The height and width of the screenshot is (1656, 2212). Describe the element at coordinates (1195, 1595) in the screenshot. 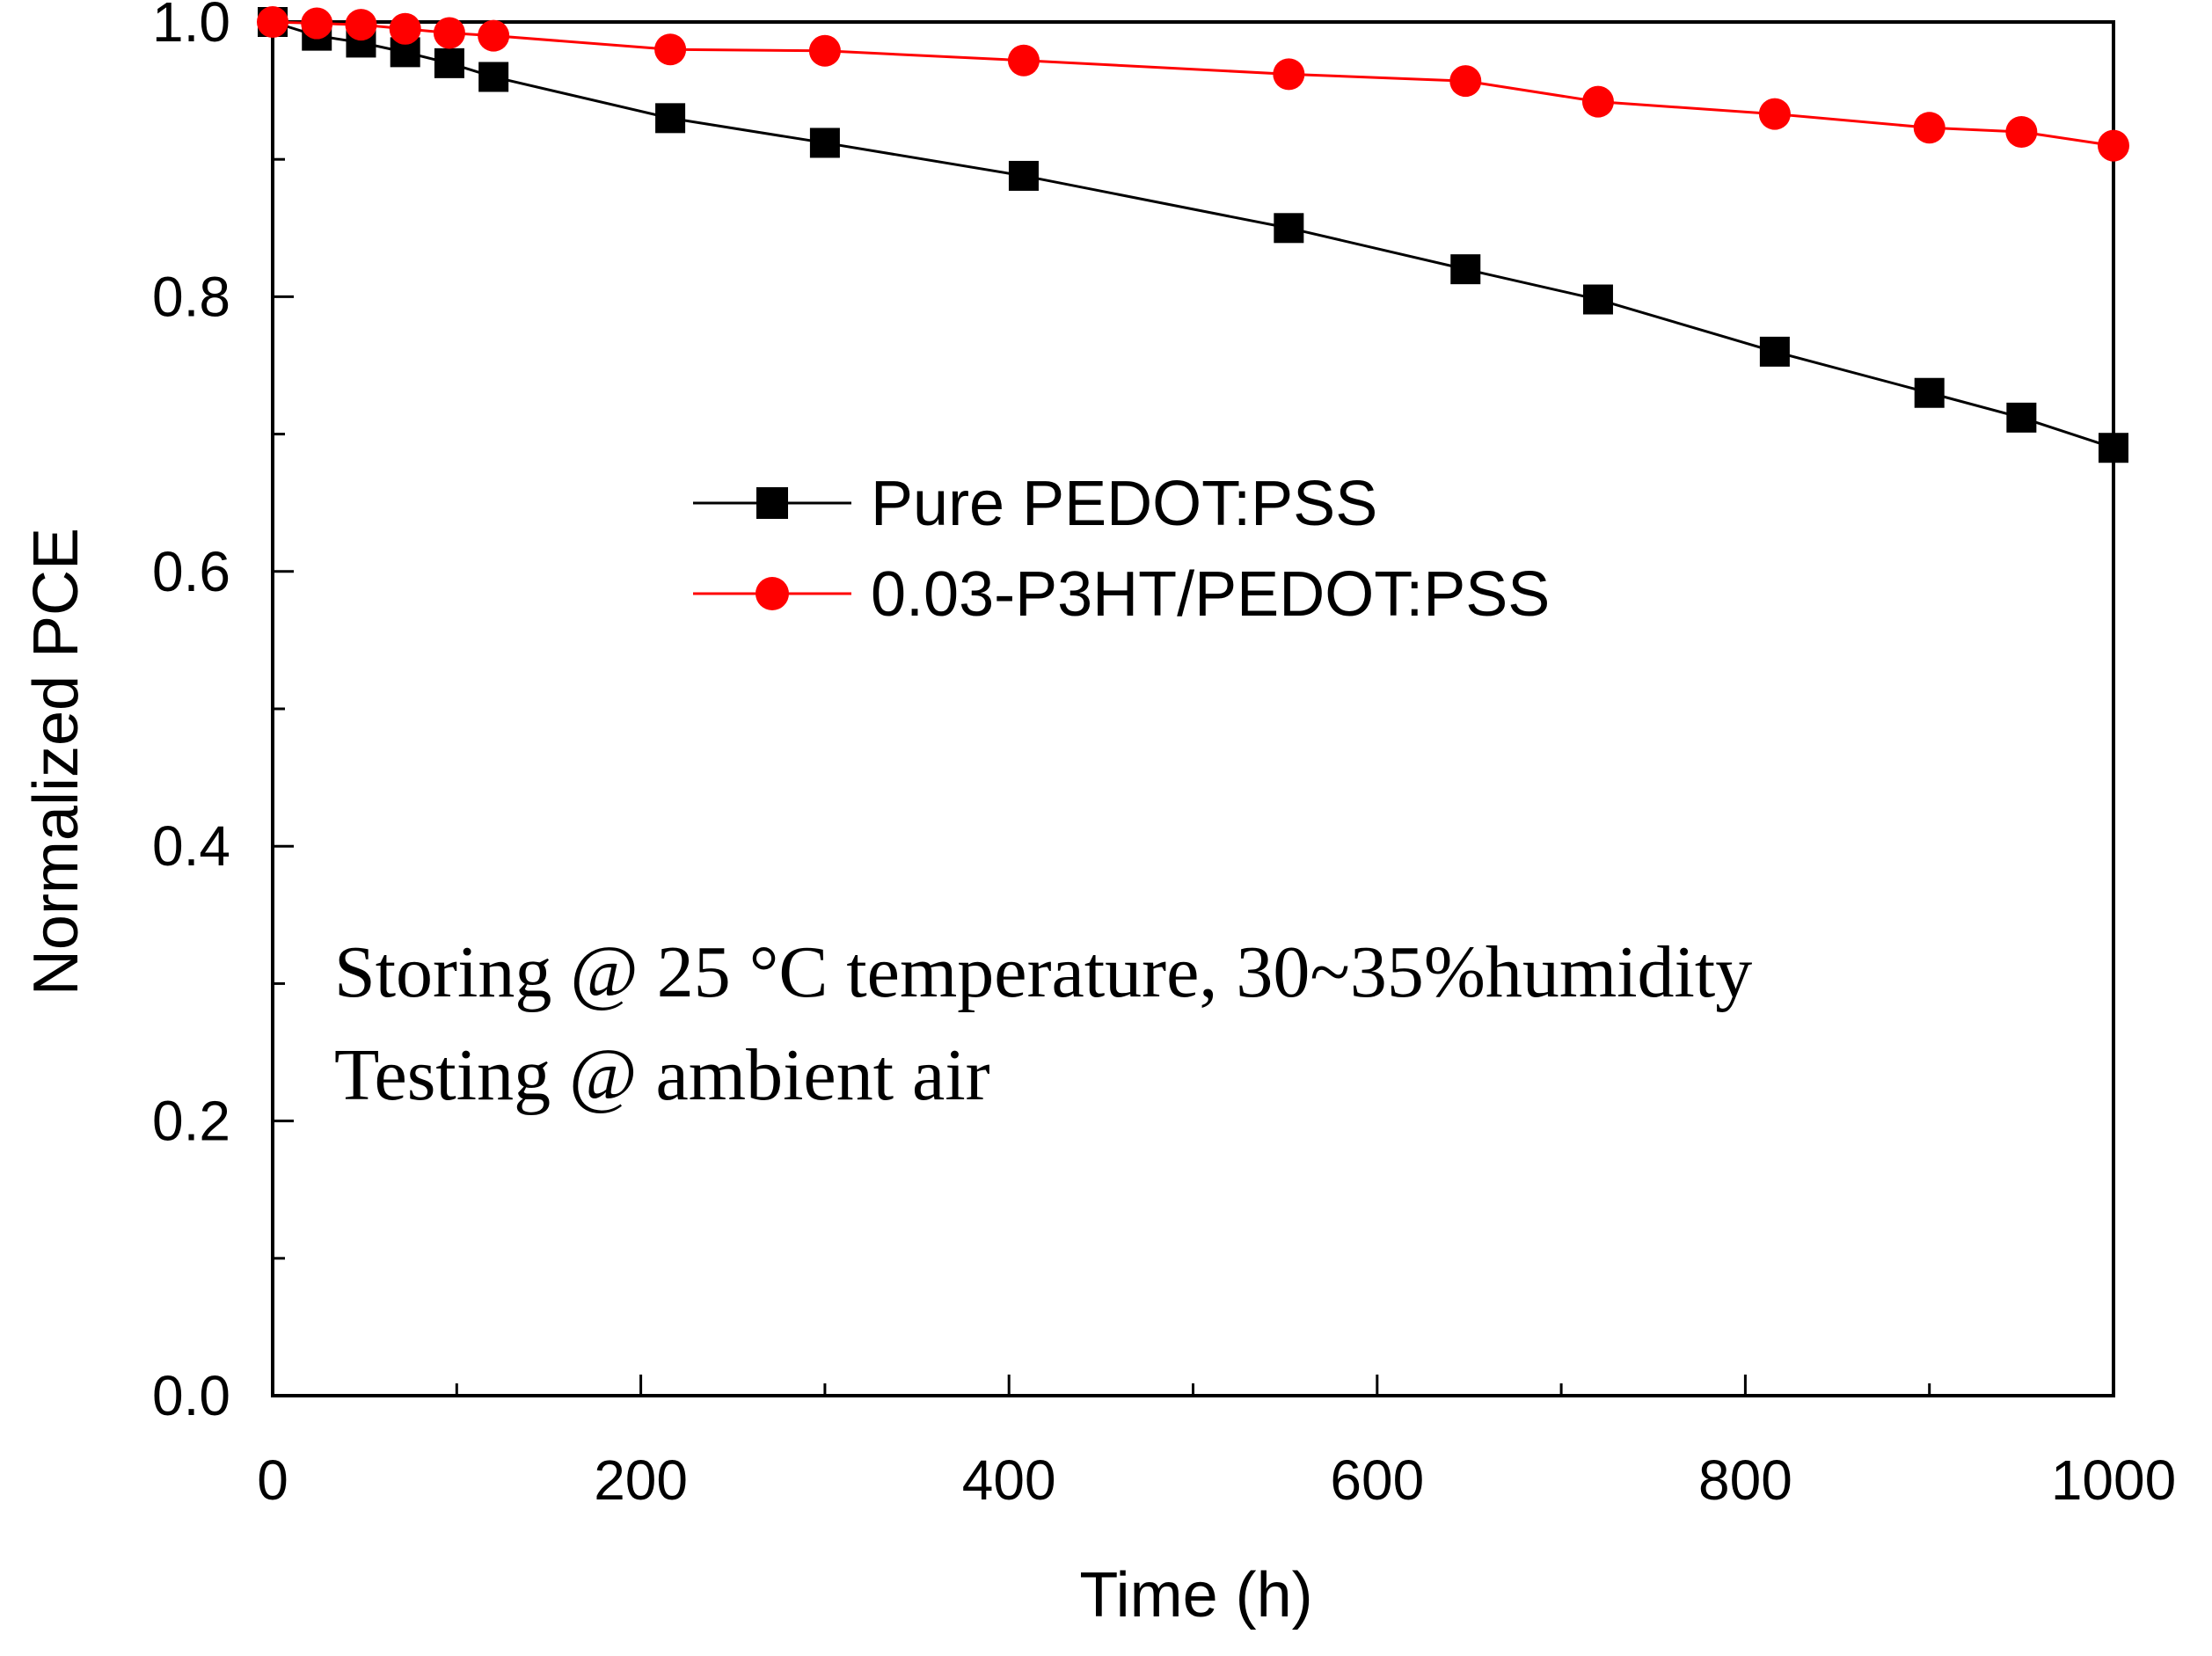

I see `x-axis-title: Time (h)` at that location.